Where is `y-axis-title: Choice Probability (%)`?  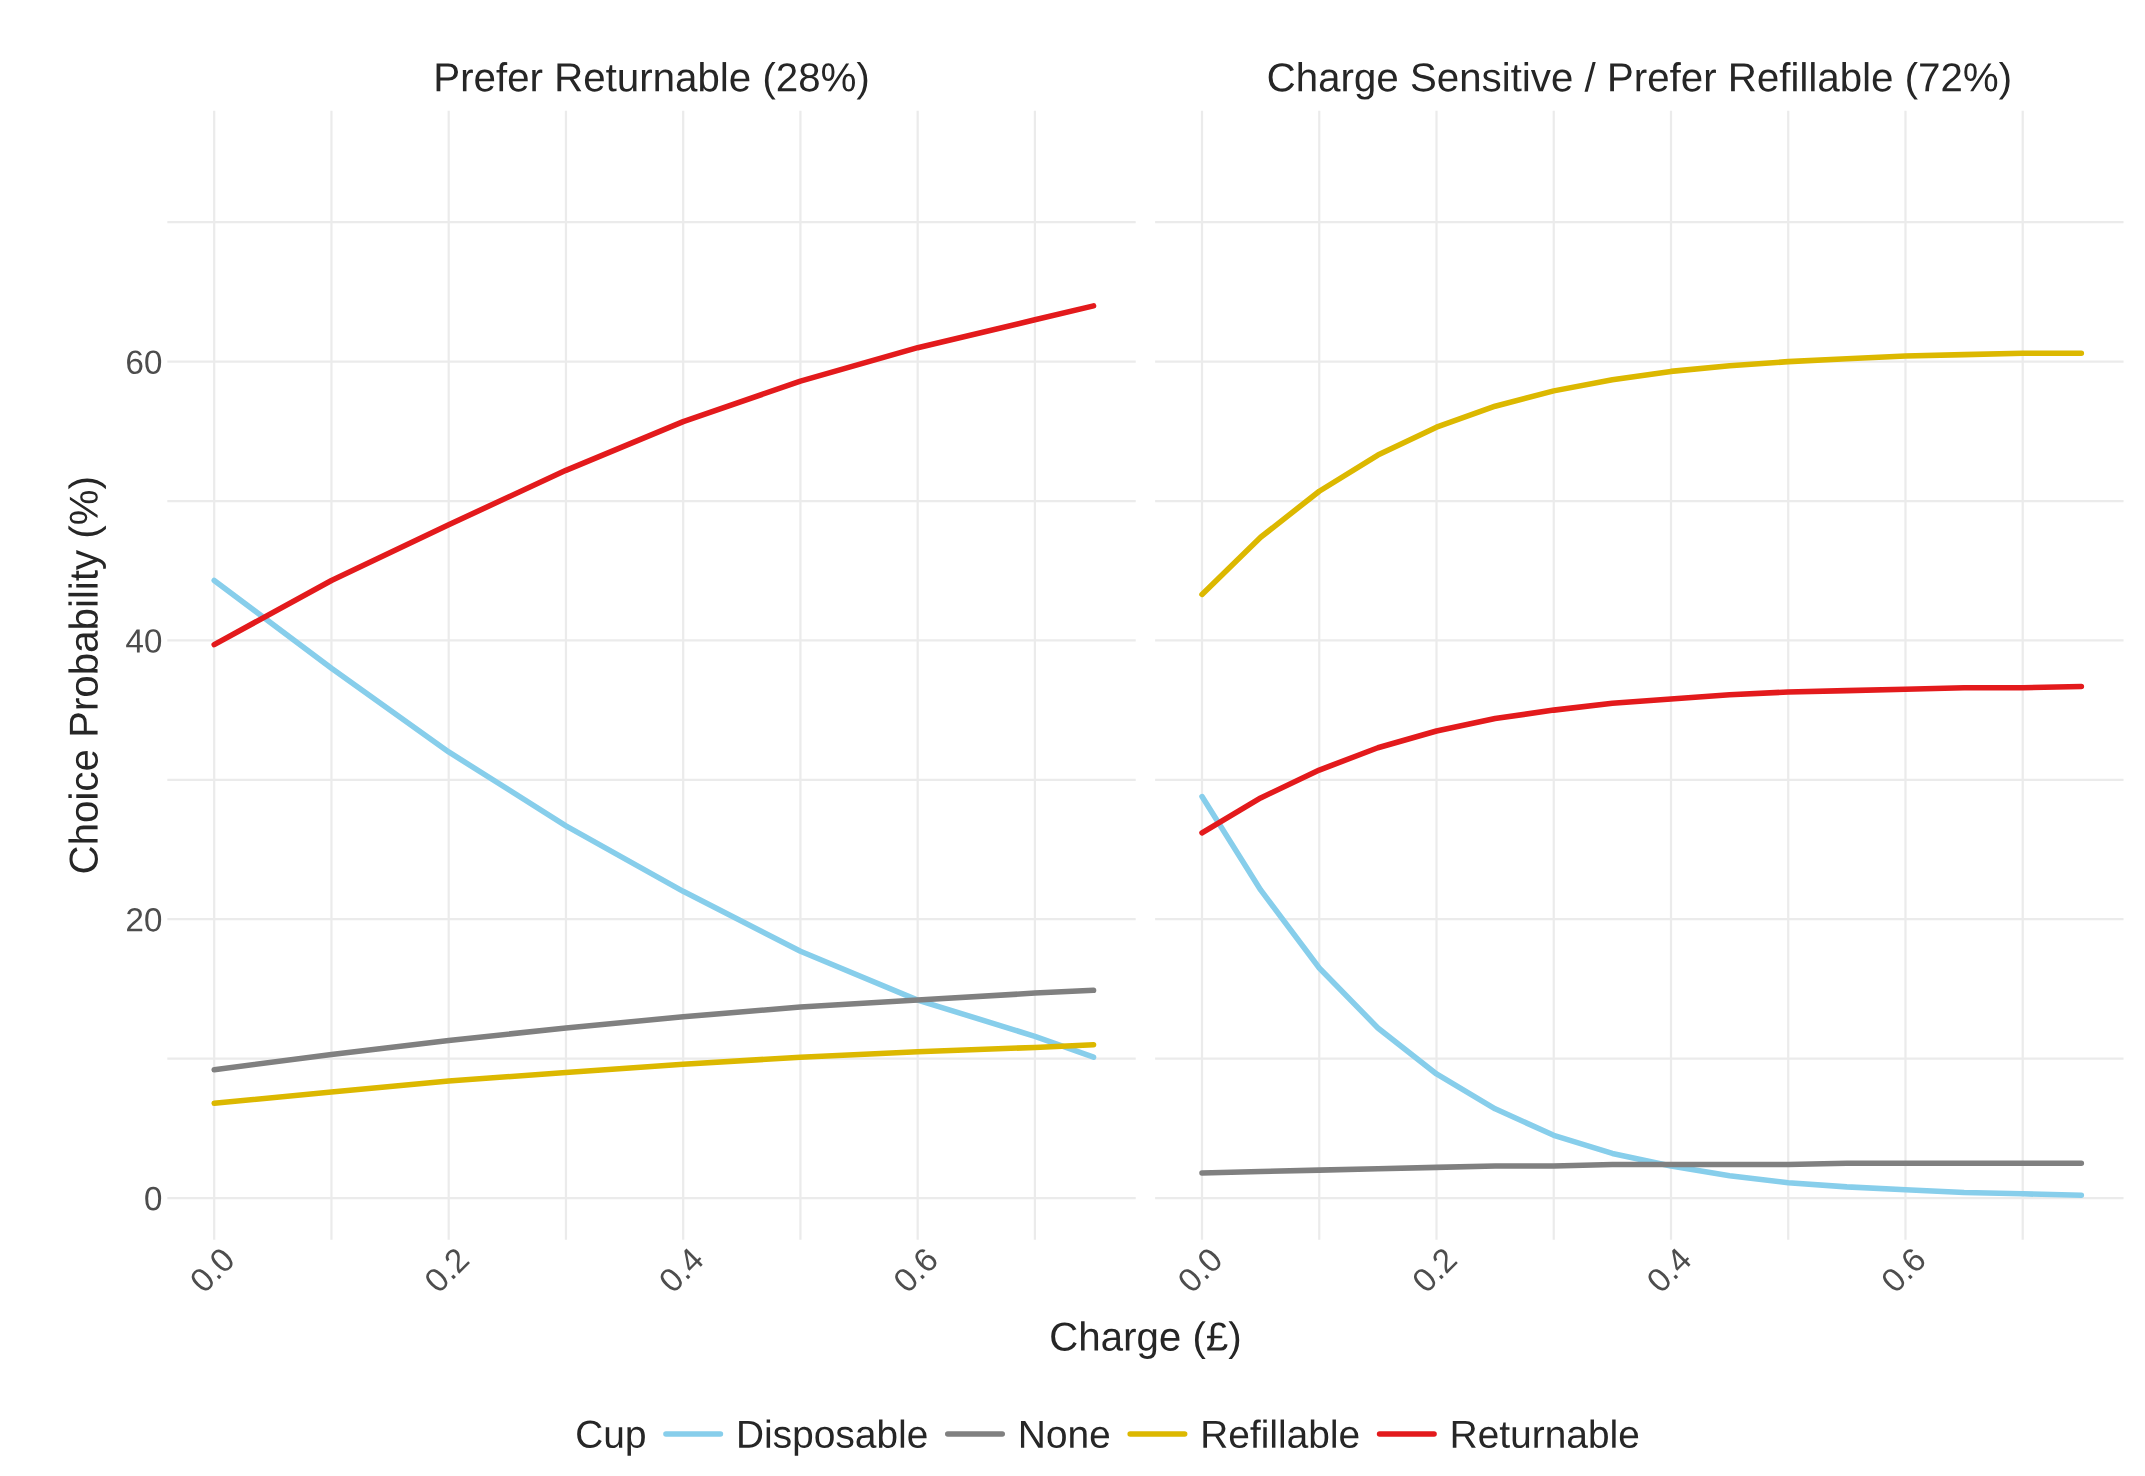
y-axis-title: Choice Probability (%) is located at coordinates (87, 675).